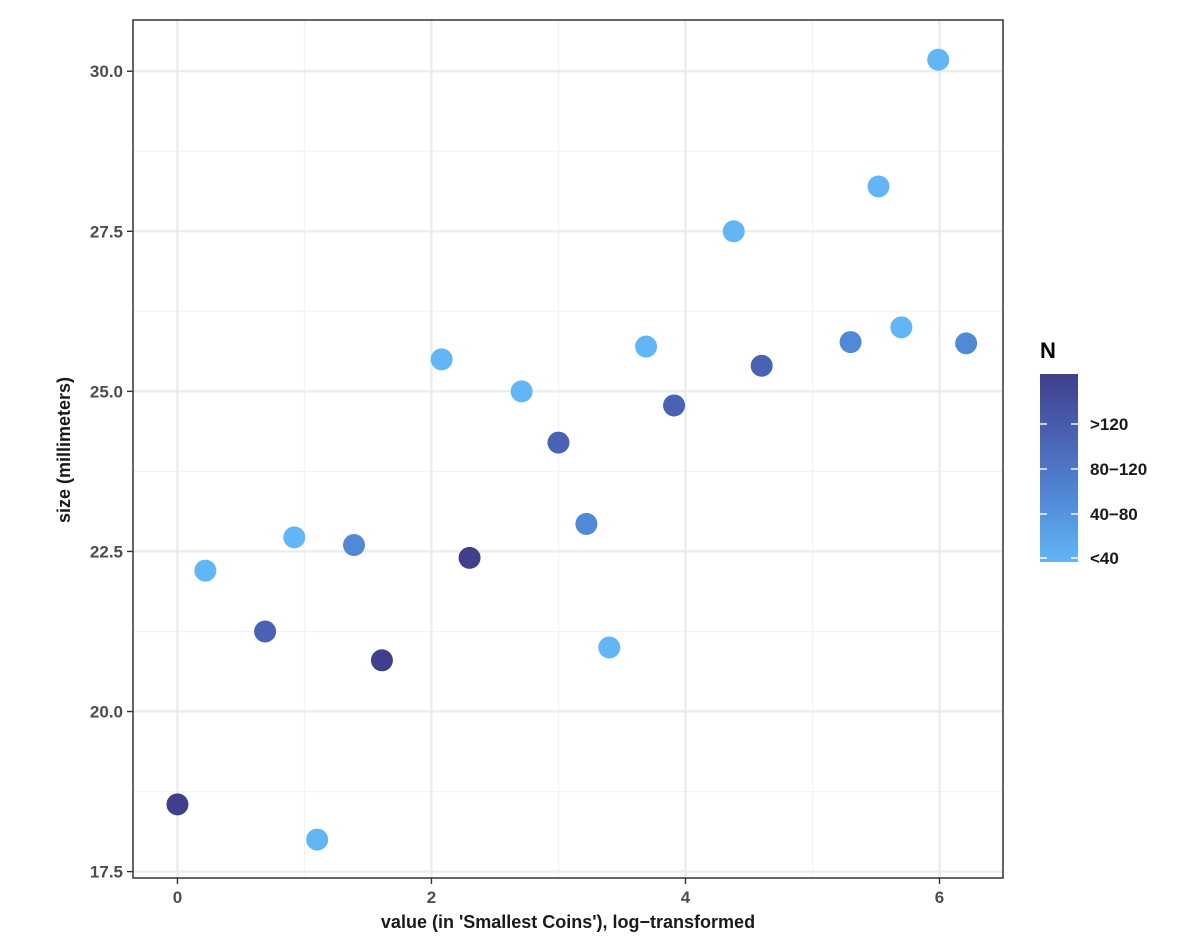  What do you see at coordinates (106, 231) in the screenshot?
I see `y-tick-label: 27.5` at bounding box center [106, 231].